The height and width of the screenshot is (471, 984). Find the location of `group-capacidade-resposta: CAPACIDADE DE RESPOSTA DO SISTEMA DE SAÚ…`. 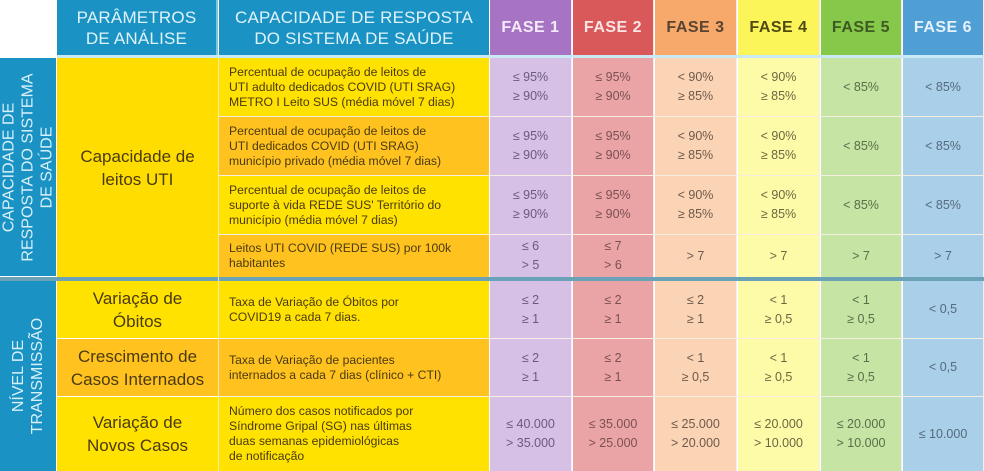

group-capacidade-resposta: CAPACIDADE DE RESPOSTA DO SISTEMA DE SAÚ… is located at coordinates (28, 167).